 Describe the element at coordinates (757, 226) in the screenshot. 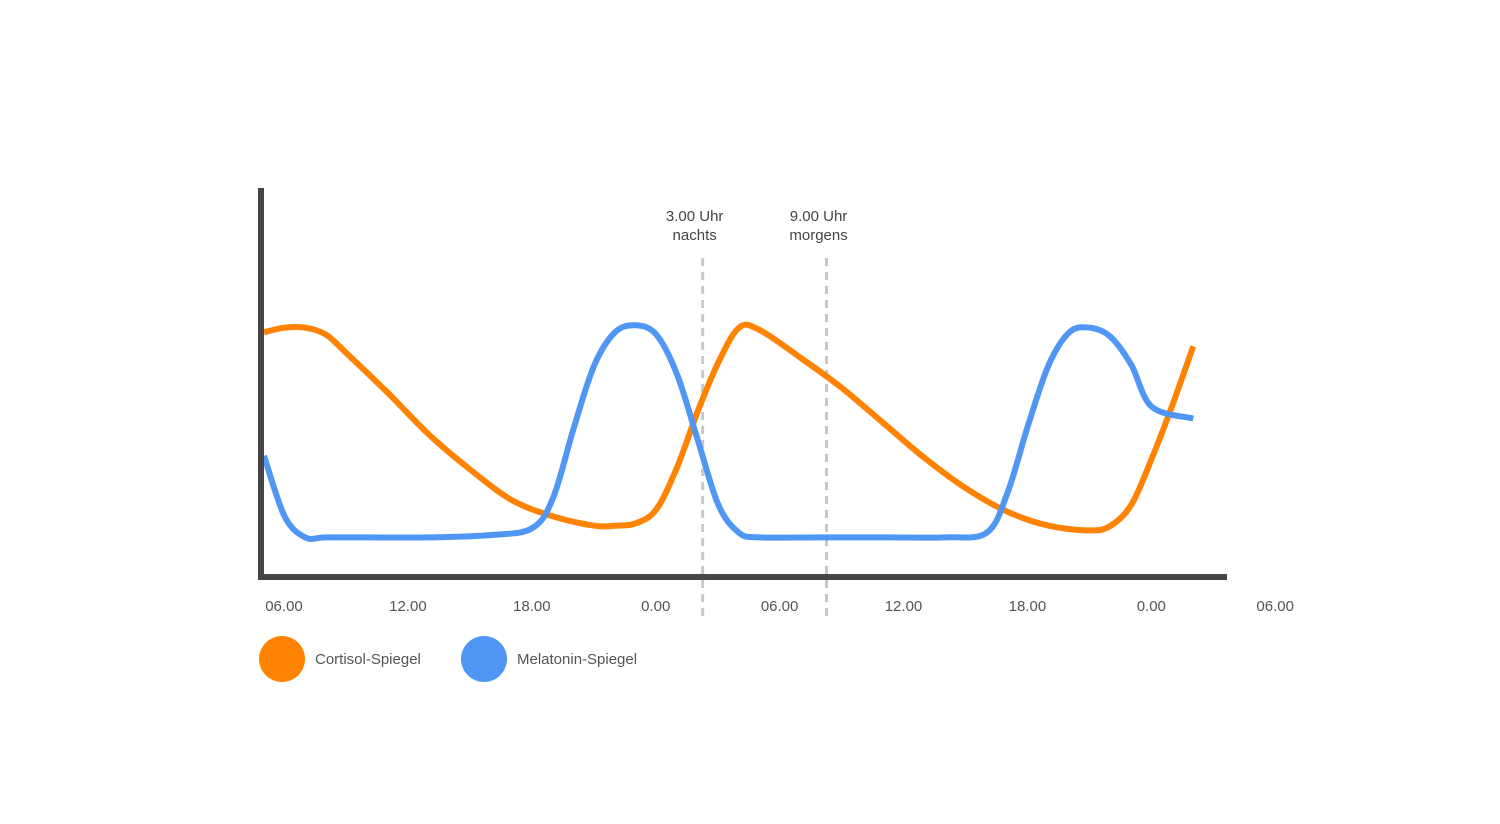

I see `annotations: 3.00 Uhr nachts 9.00 Uhr morgens` at that location.